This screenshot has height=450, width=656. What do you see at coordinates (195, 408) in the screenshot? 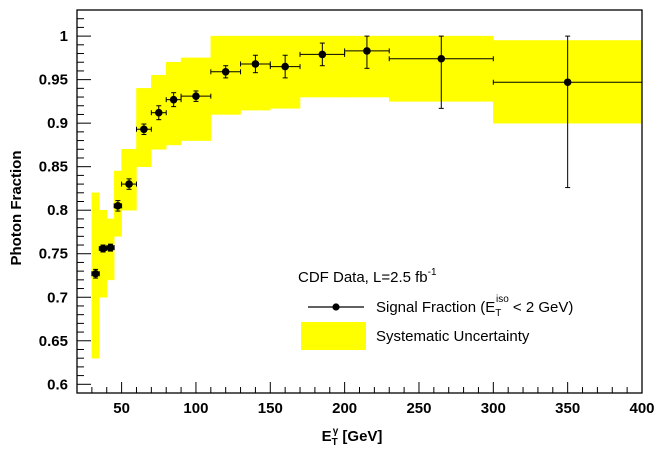
I see `x-tick-label: 100` at bounding box center [195, 408].